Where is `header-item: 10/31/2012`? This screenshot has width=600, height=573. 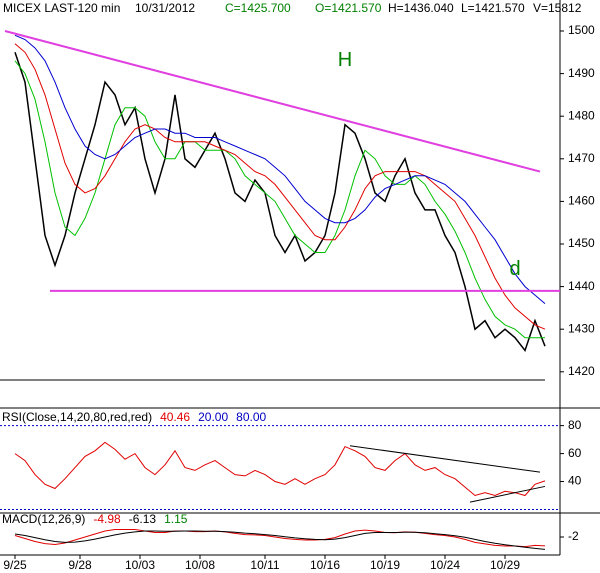
header-item: 10/31/2012 is located at coordinates (165, 8).